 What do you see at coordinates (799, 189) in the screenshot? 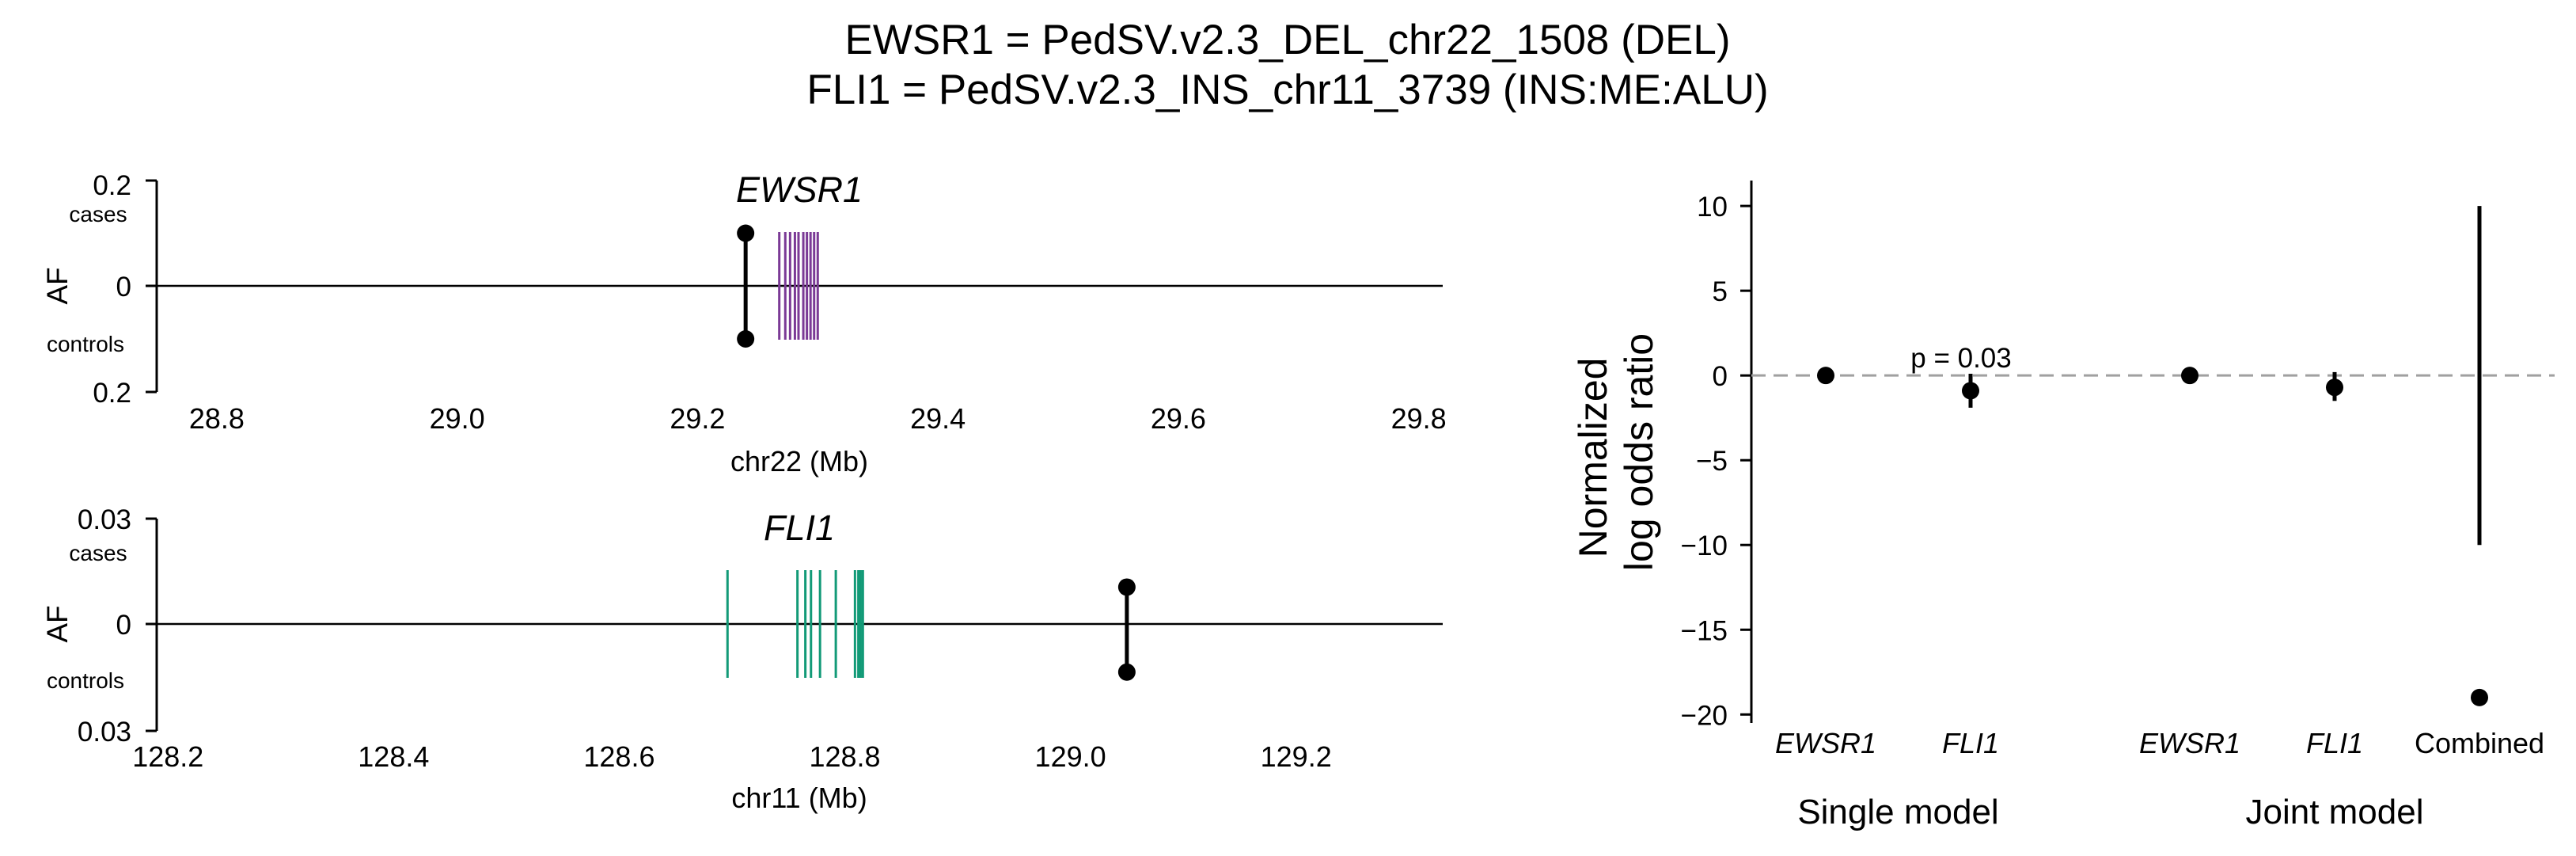
I see `ewsr1-gene-label: EWSR1` at bounding box center [799, 189].